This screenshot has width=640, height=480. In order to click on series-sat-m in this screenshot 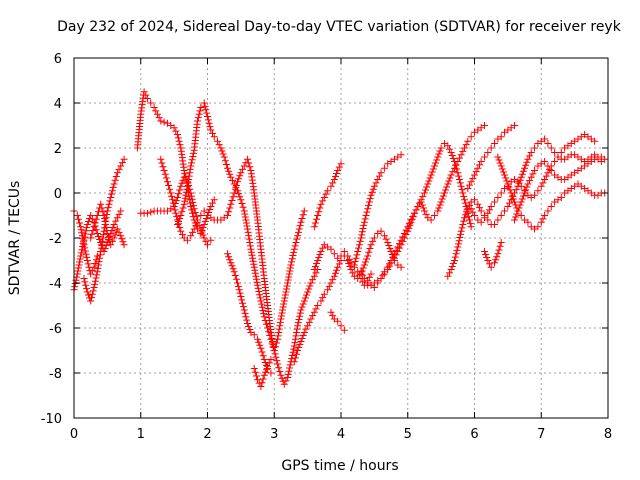, I will do `click(327, 195)`.